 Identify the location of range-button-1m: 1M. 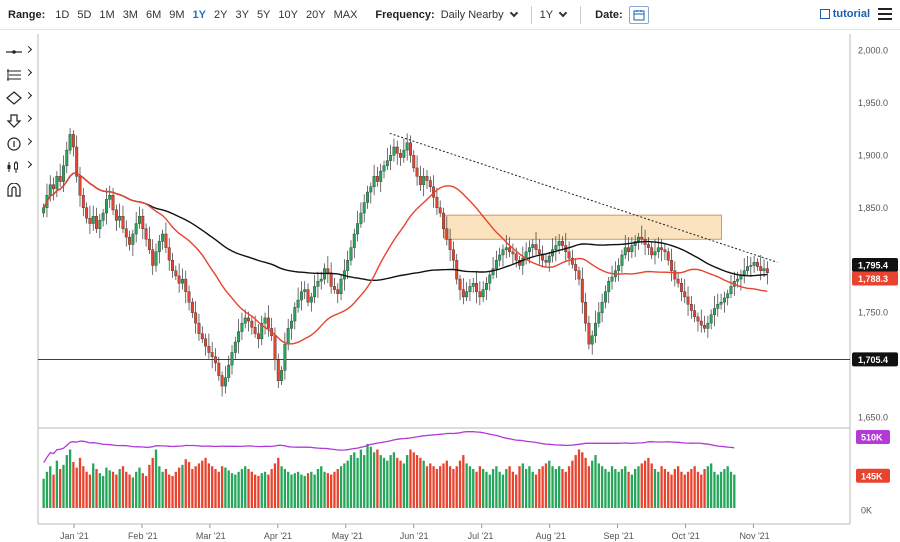
(107, 14).